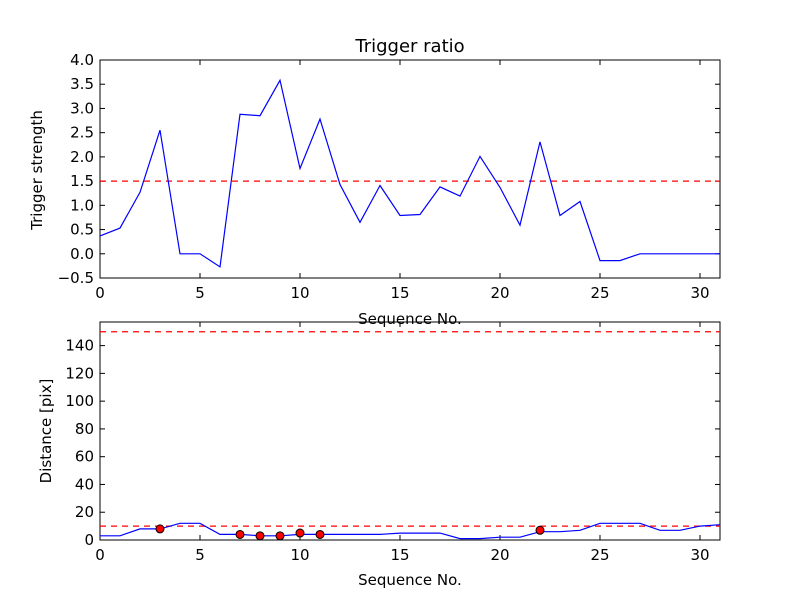 Image resolution: width=800 pixels, height=600 pixels. I want to click on y-tick-label: 3.5, so click(82, 84).